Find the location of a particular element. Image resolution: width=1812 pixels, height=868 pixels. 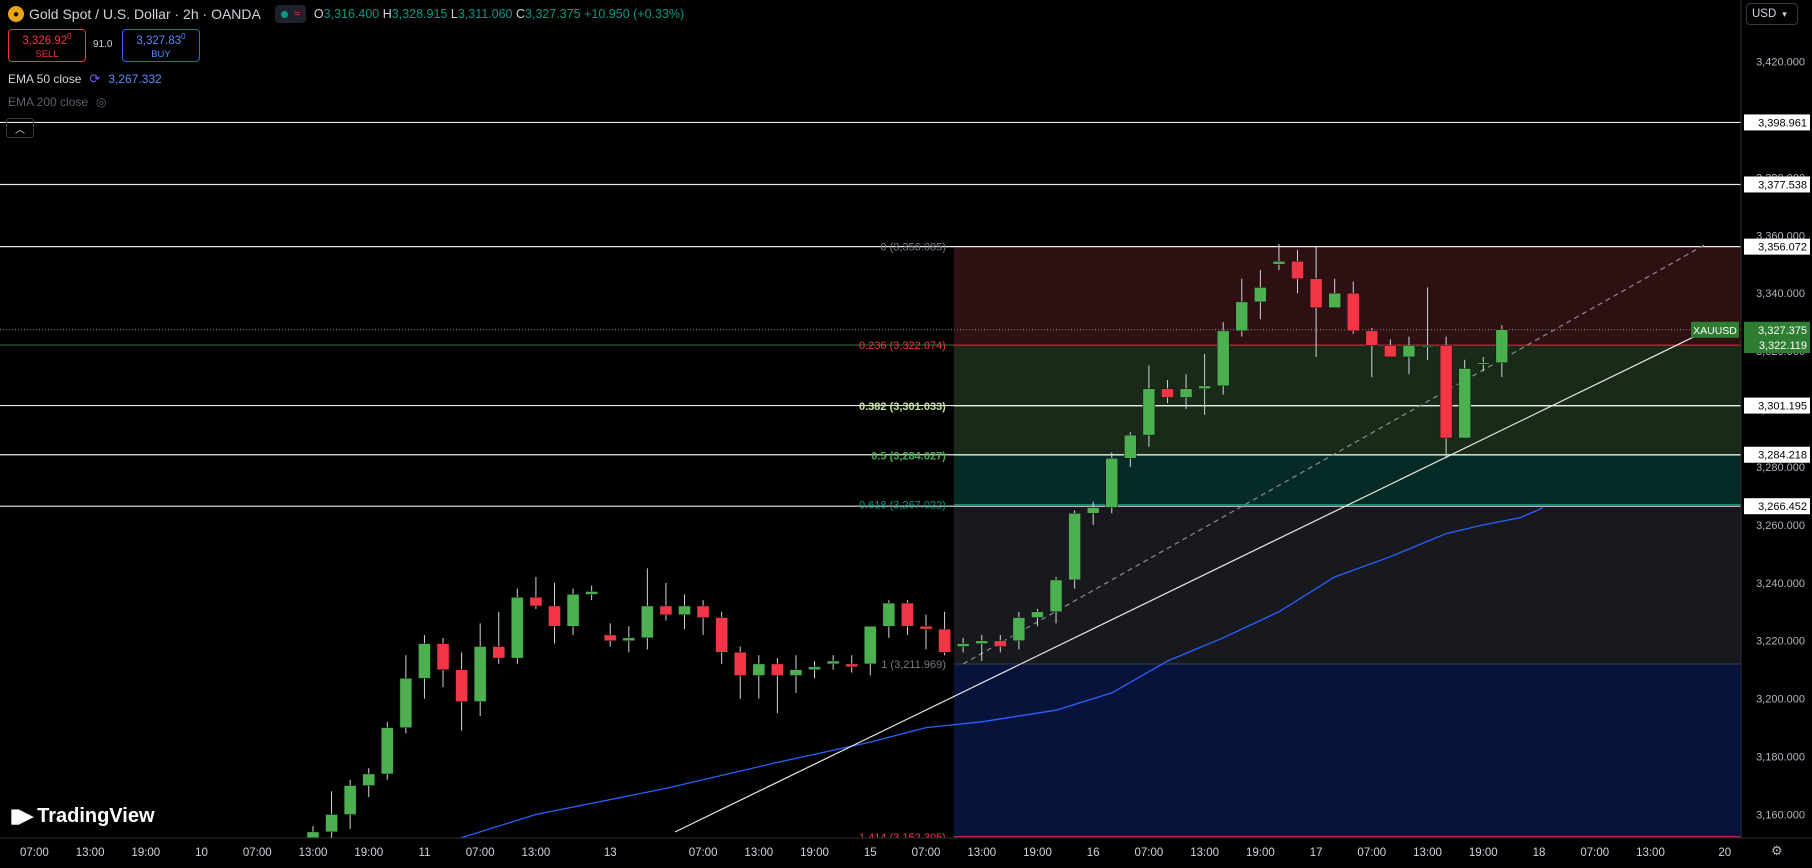

y-tick-label: 3,420.000 is located at coordinates (1780, 63).